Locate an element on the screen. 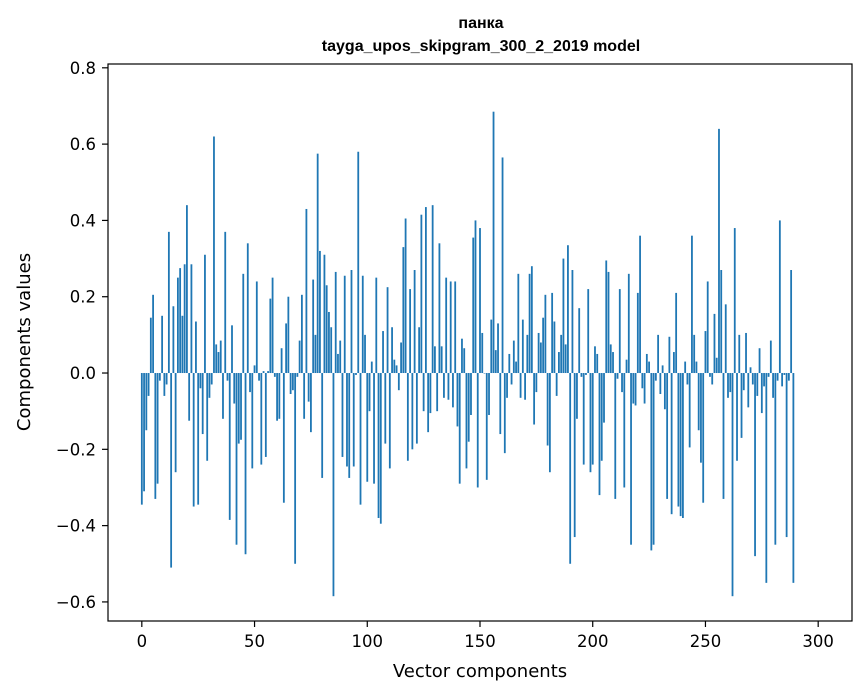  y-tick-label: 0.8 is located at coordinates (83, 68).